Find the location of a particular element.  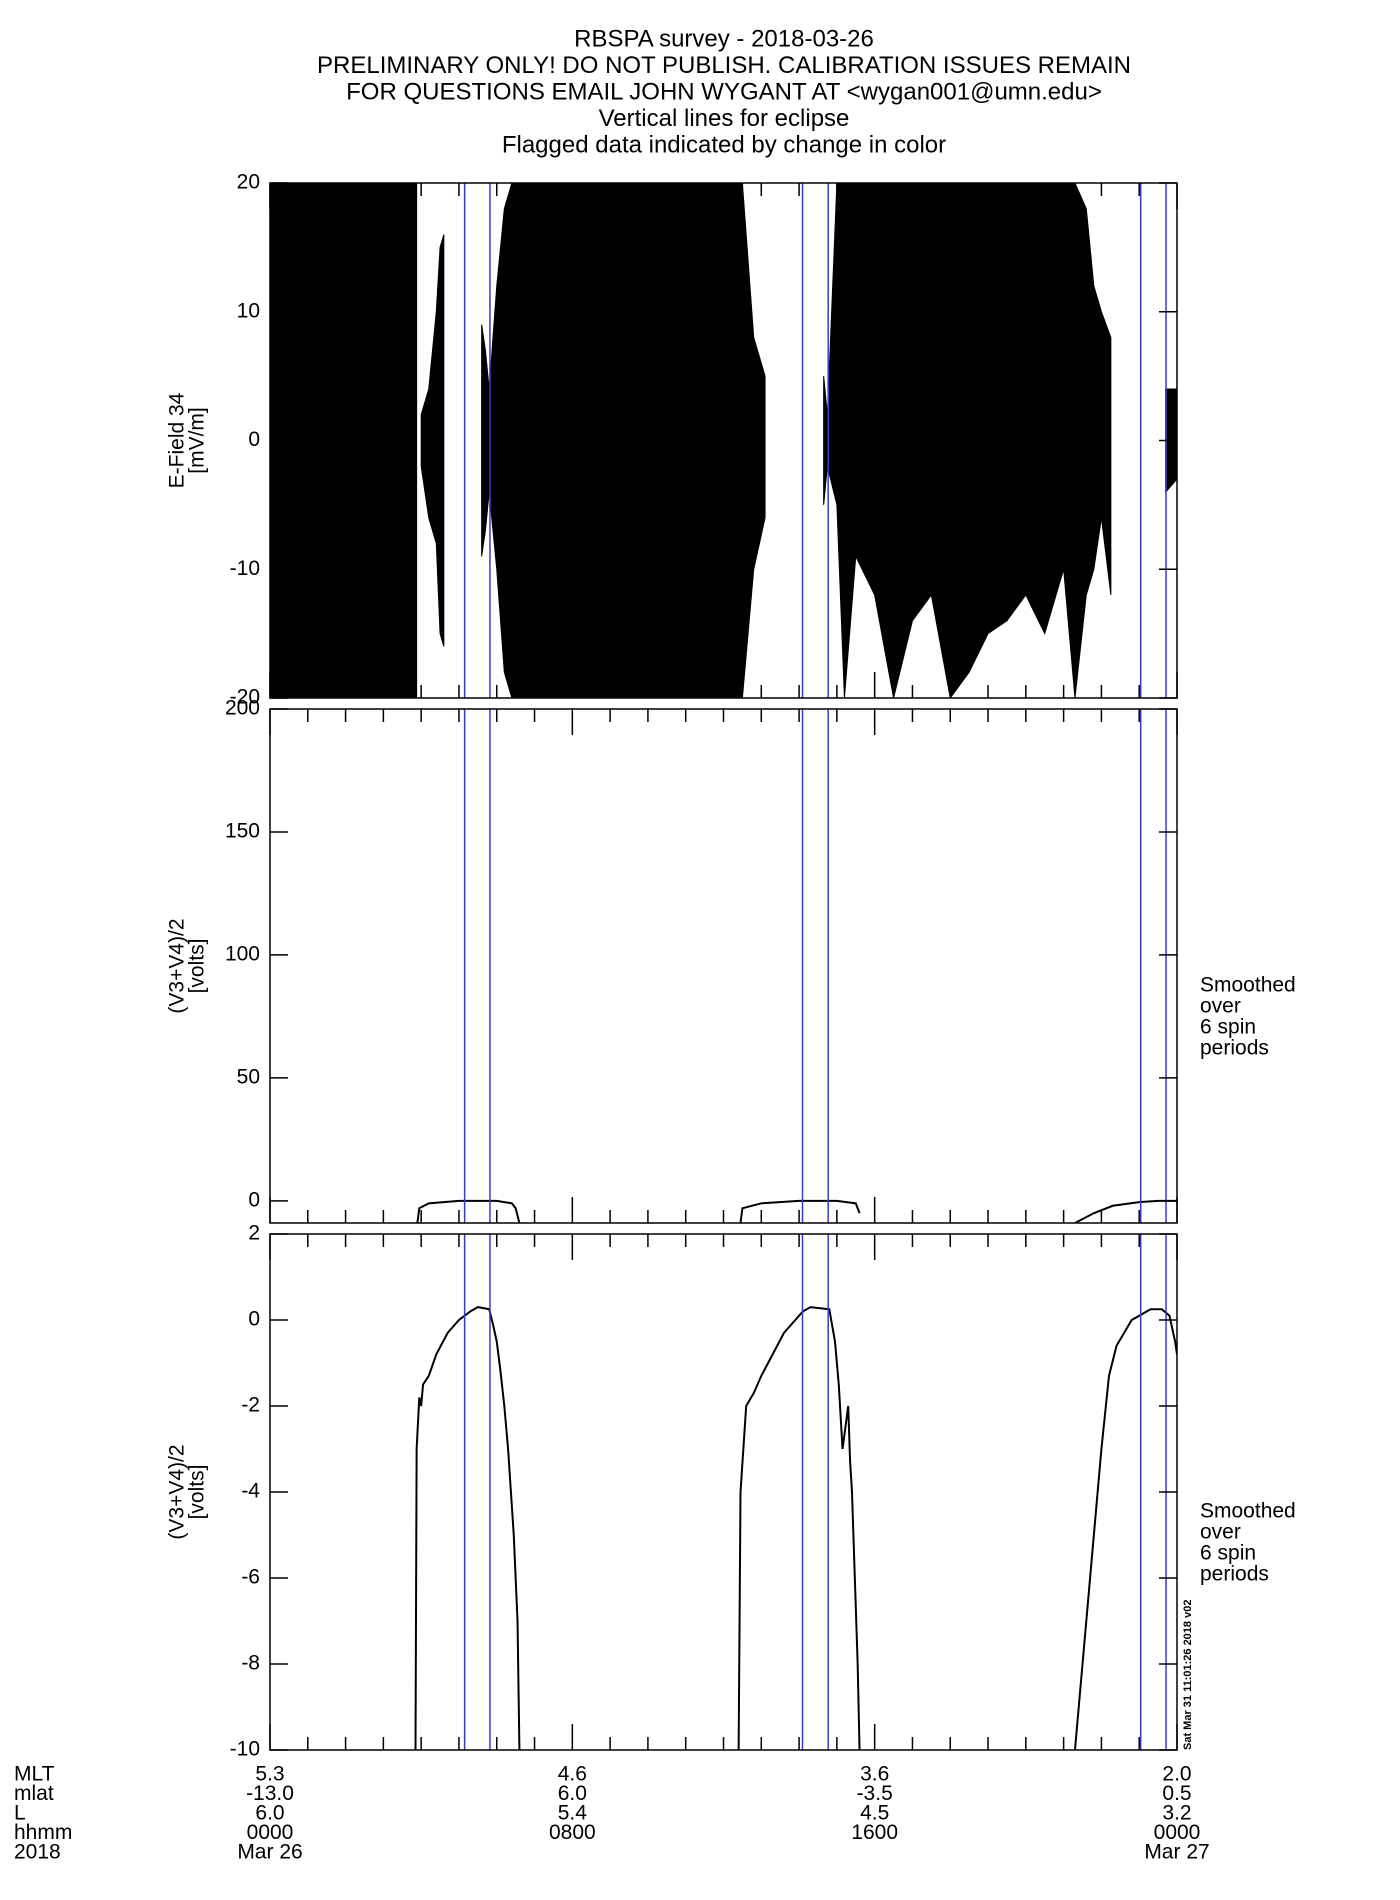

y-tick-label: -8 is located at coordinates (250, 1663).